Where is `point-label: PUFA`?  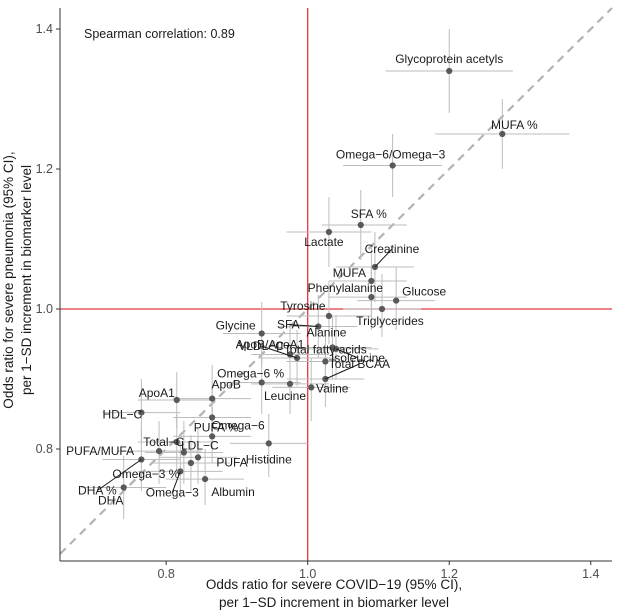
point-label: PUFA is located at coordinates (231, 462).